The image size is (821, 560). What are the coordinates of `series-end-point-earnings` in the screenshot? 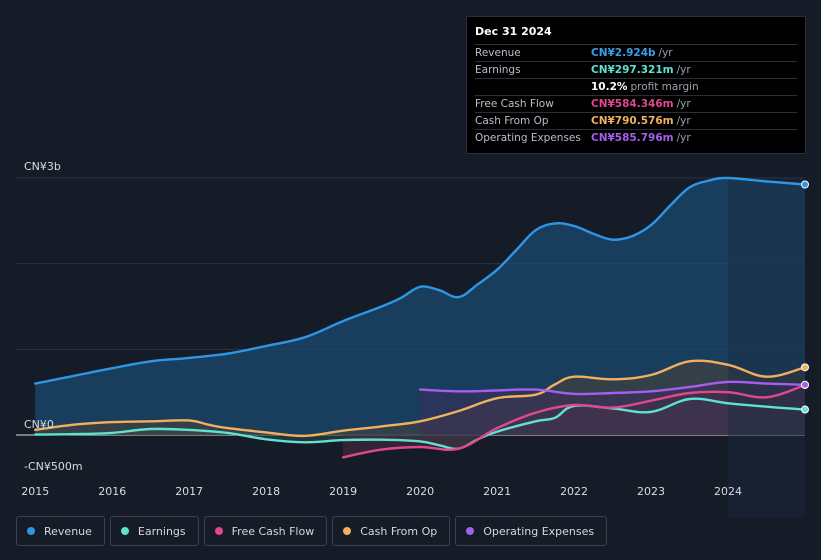 It's located at (805, 409).